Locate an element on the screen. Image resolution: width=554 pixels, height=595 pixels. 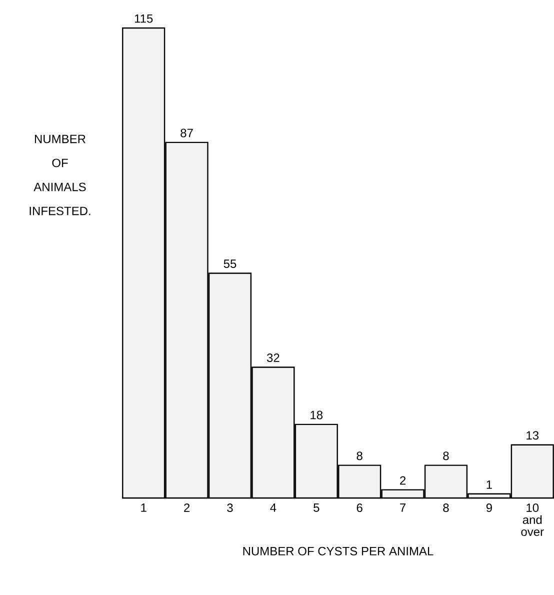
x-axis-title: NUMBER OF CYSTS PER ANIMAL is located at coordinates (338, 551).